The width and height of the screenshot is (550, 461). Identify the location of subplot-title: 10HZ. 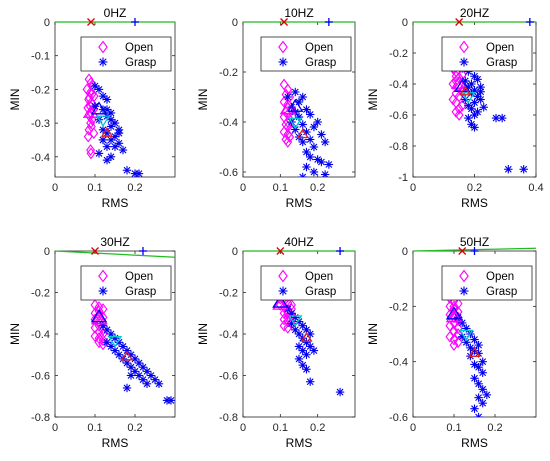
(298, 13).